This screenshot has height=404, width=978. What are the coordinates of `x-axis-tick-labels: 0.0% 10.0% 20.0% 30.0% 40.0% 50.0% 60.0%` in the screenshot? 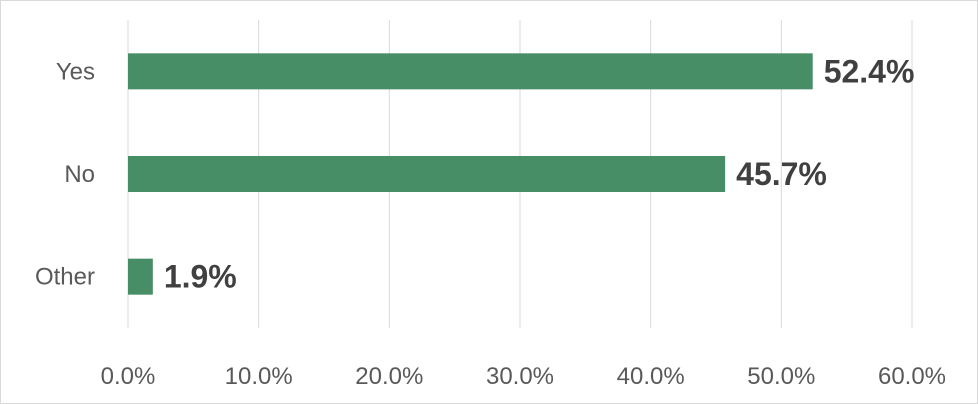 It's located at (523, 376).